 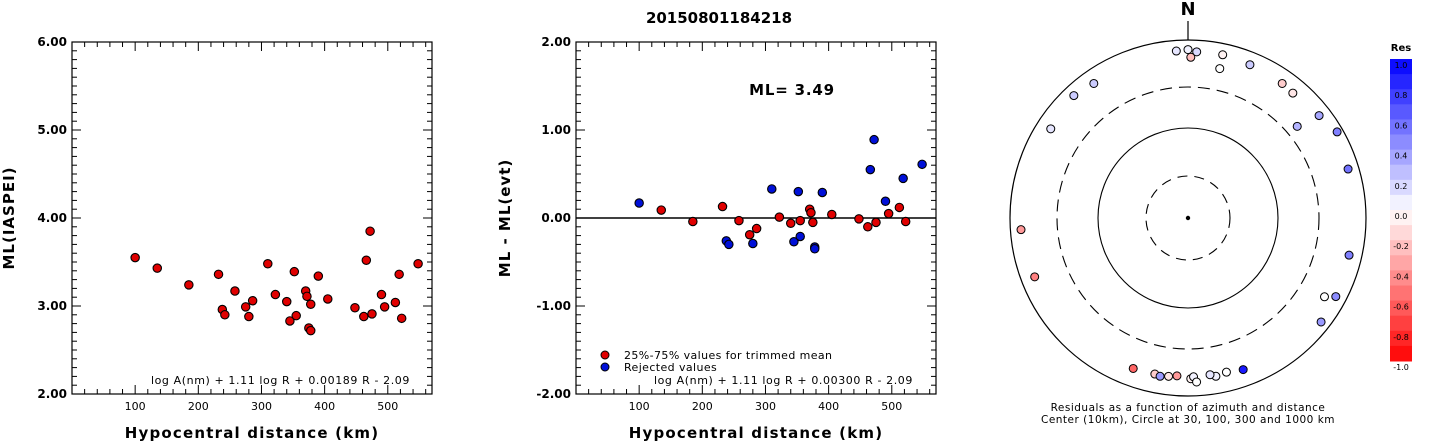 I want to click on colorbar-tick-label: -0.8, so click(x=1401, y=337).